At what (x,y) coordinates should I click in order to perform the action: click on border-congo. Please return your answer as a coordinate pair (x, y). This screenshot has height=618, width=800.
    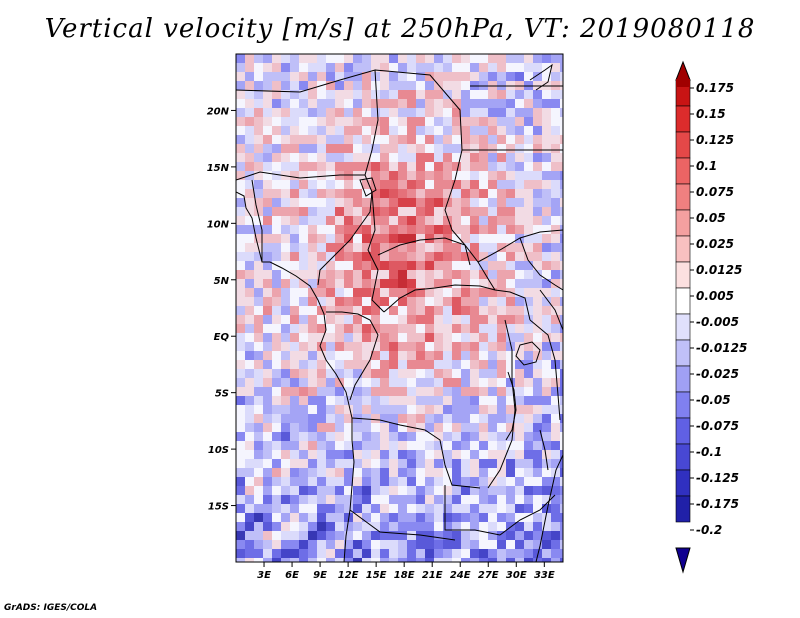
    Looking at the image, I should click on (364, 367).